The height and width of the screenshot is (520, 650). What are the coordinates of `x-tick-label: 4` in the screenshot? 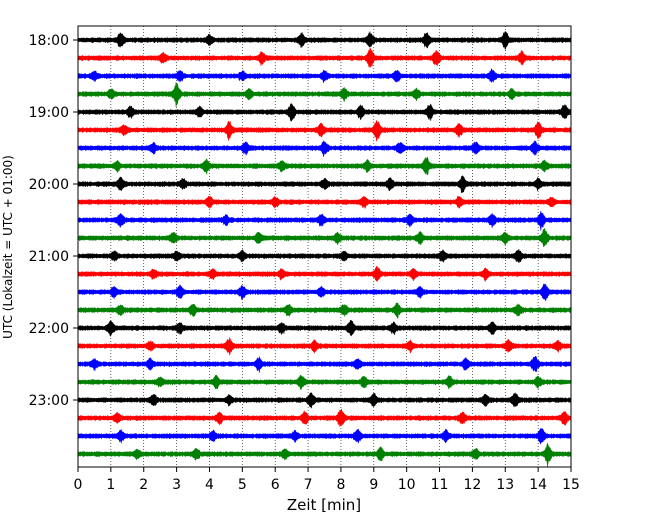 It's located at (209, 485).